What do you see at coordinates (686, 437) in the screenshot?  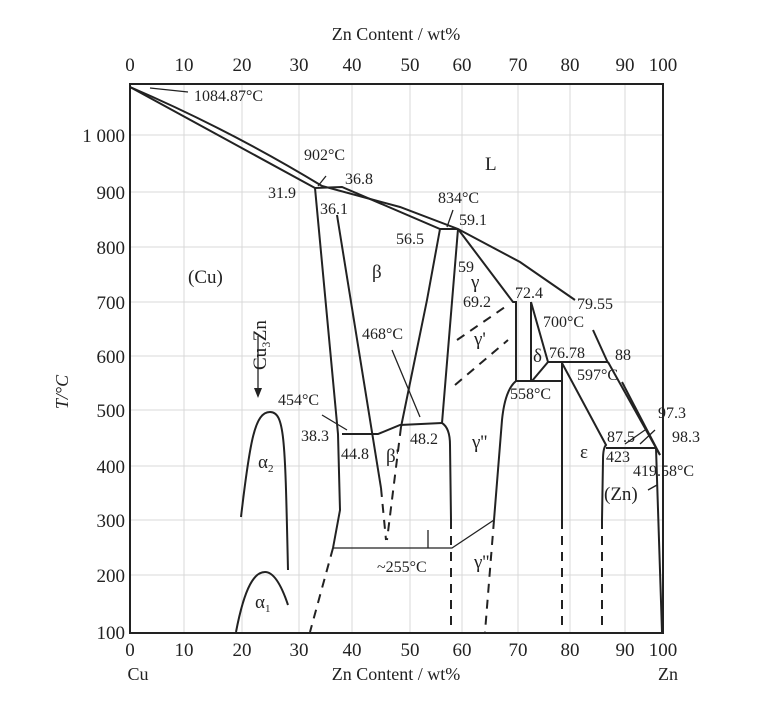 I see `annotation: 98.3` at bounding box center [686, 437].